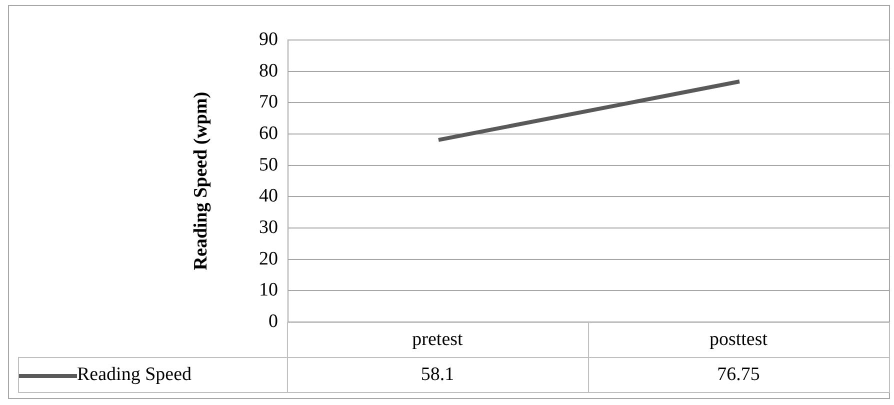 The height and width of the screenshot is (405, 894). Describe the element at coordinates (201, 181) in the screenshot. I see `y-axis-title: Reading Speed (wpm)` at that location.